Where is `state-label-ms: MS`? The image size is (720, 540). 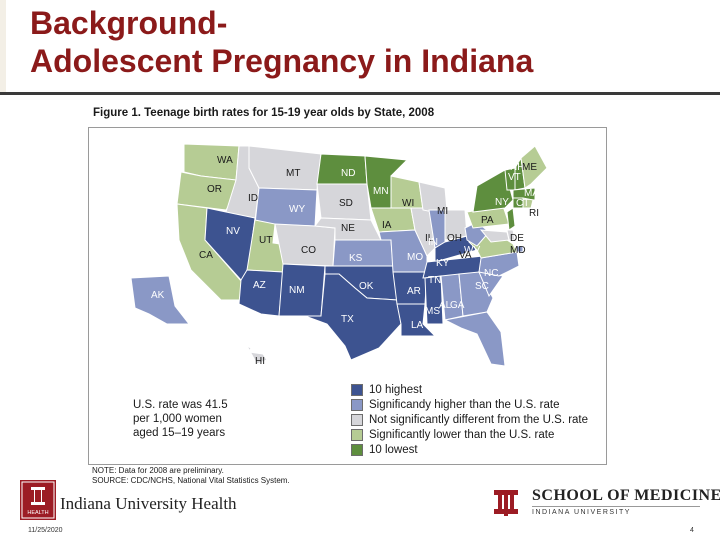 state-label-ms: MS is located at coordinates (432, 311).